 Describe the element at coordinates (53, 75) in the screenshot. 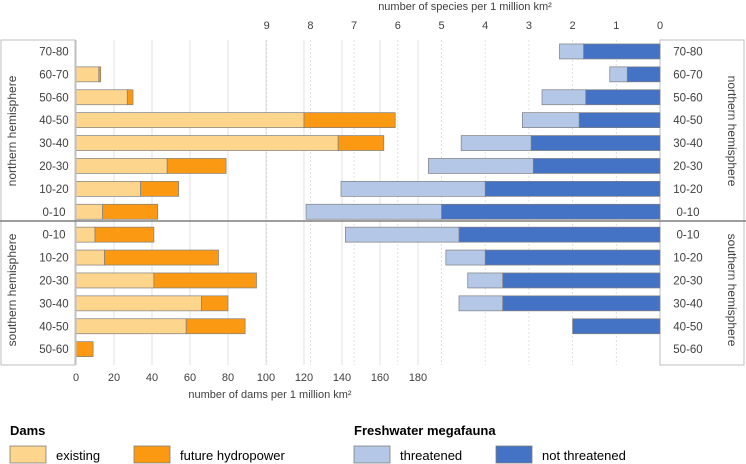

I see `category-label-left: 60-70` at that location.